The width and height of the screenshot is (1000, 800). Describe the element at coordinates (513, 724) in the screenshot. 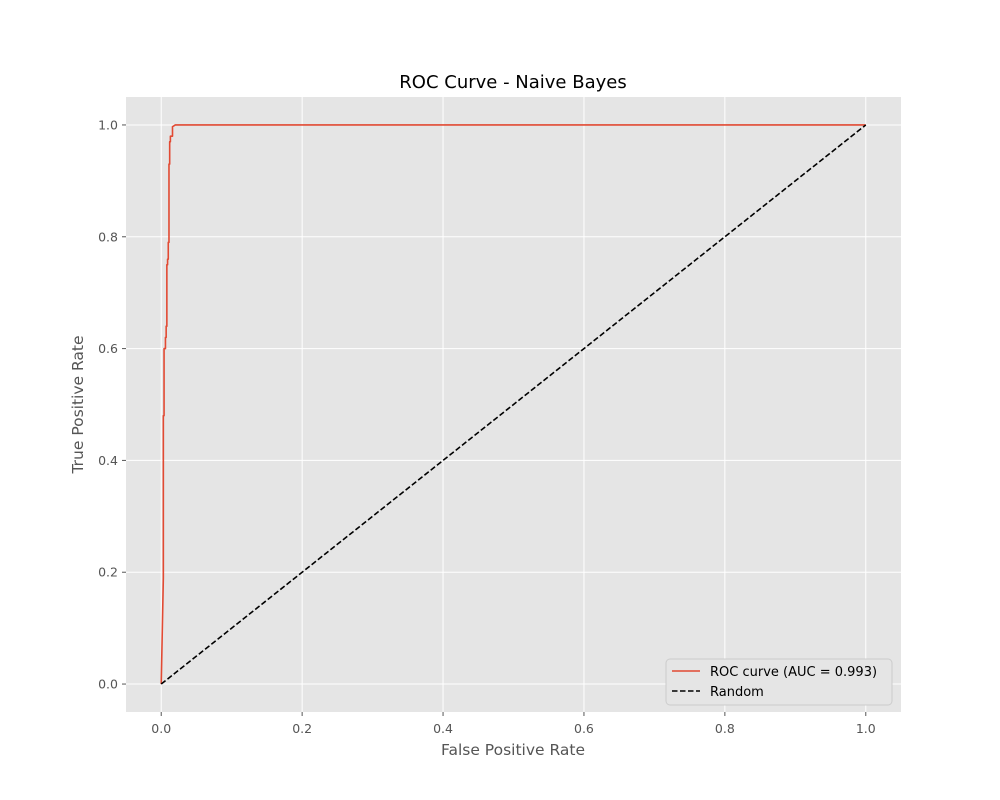

I see `x-axis-ticks: 0.0 0.2 0.4 0.6 0.8 1.0` at that location.